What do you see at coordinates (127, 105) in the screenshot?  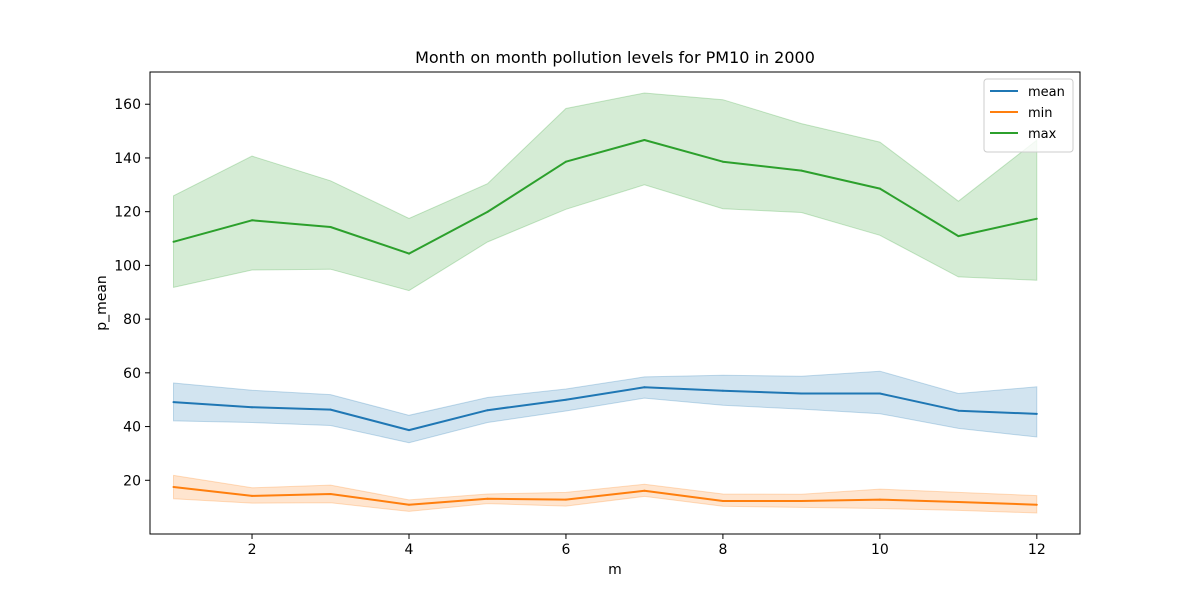 I see `y-tick-label: 160` at bounding box center [127, 105].